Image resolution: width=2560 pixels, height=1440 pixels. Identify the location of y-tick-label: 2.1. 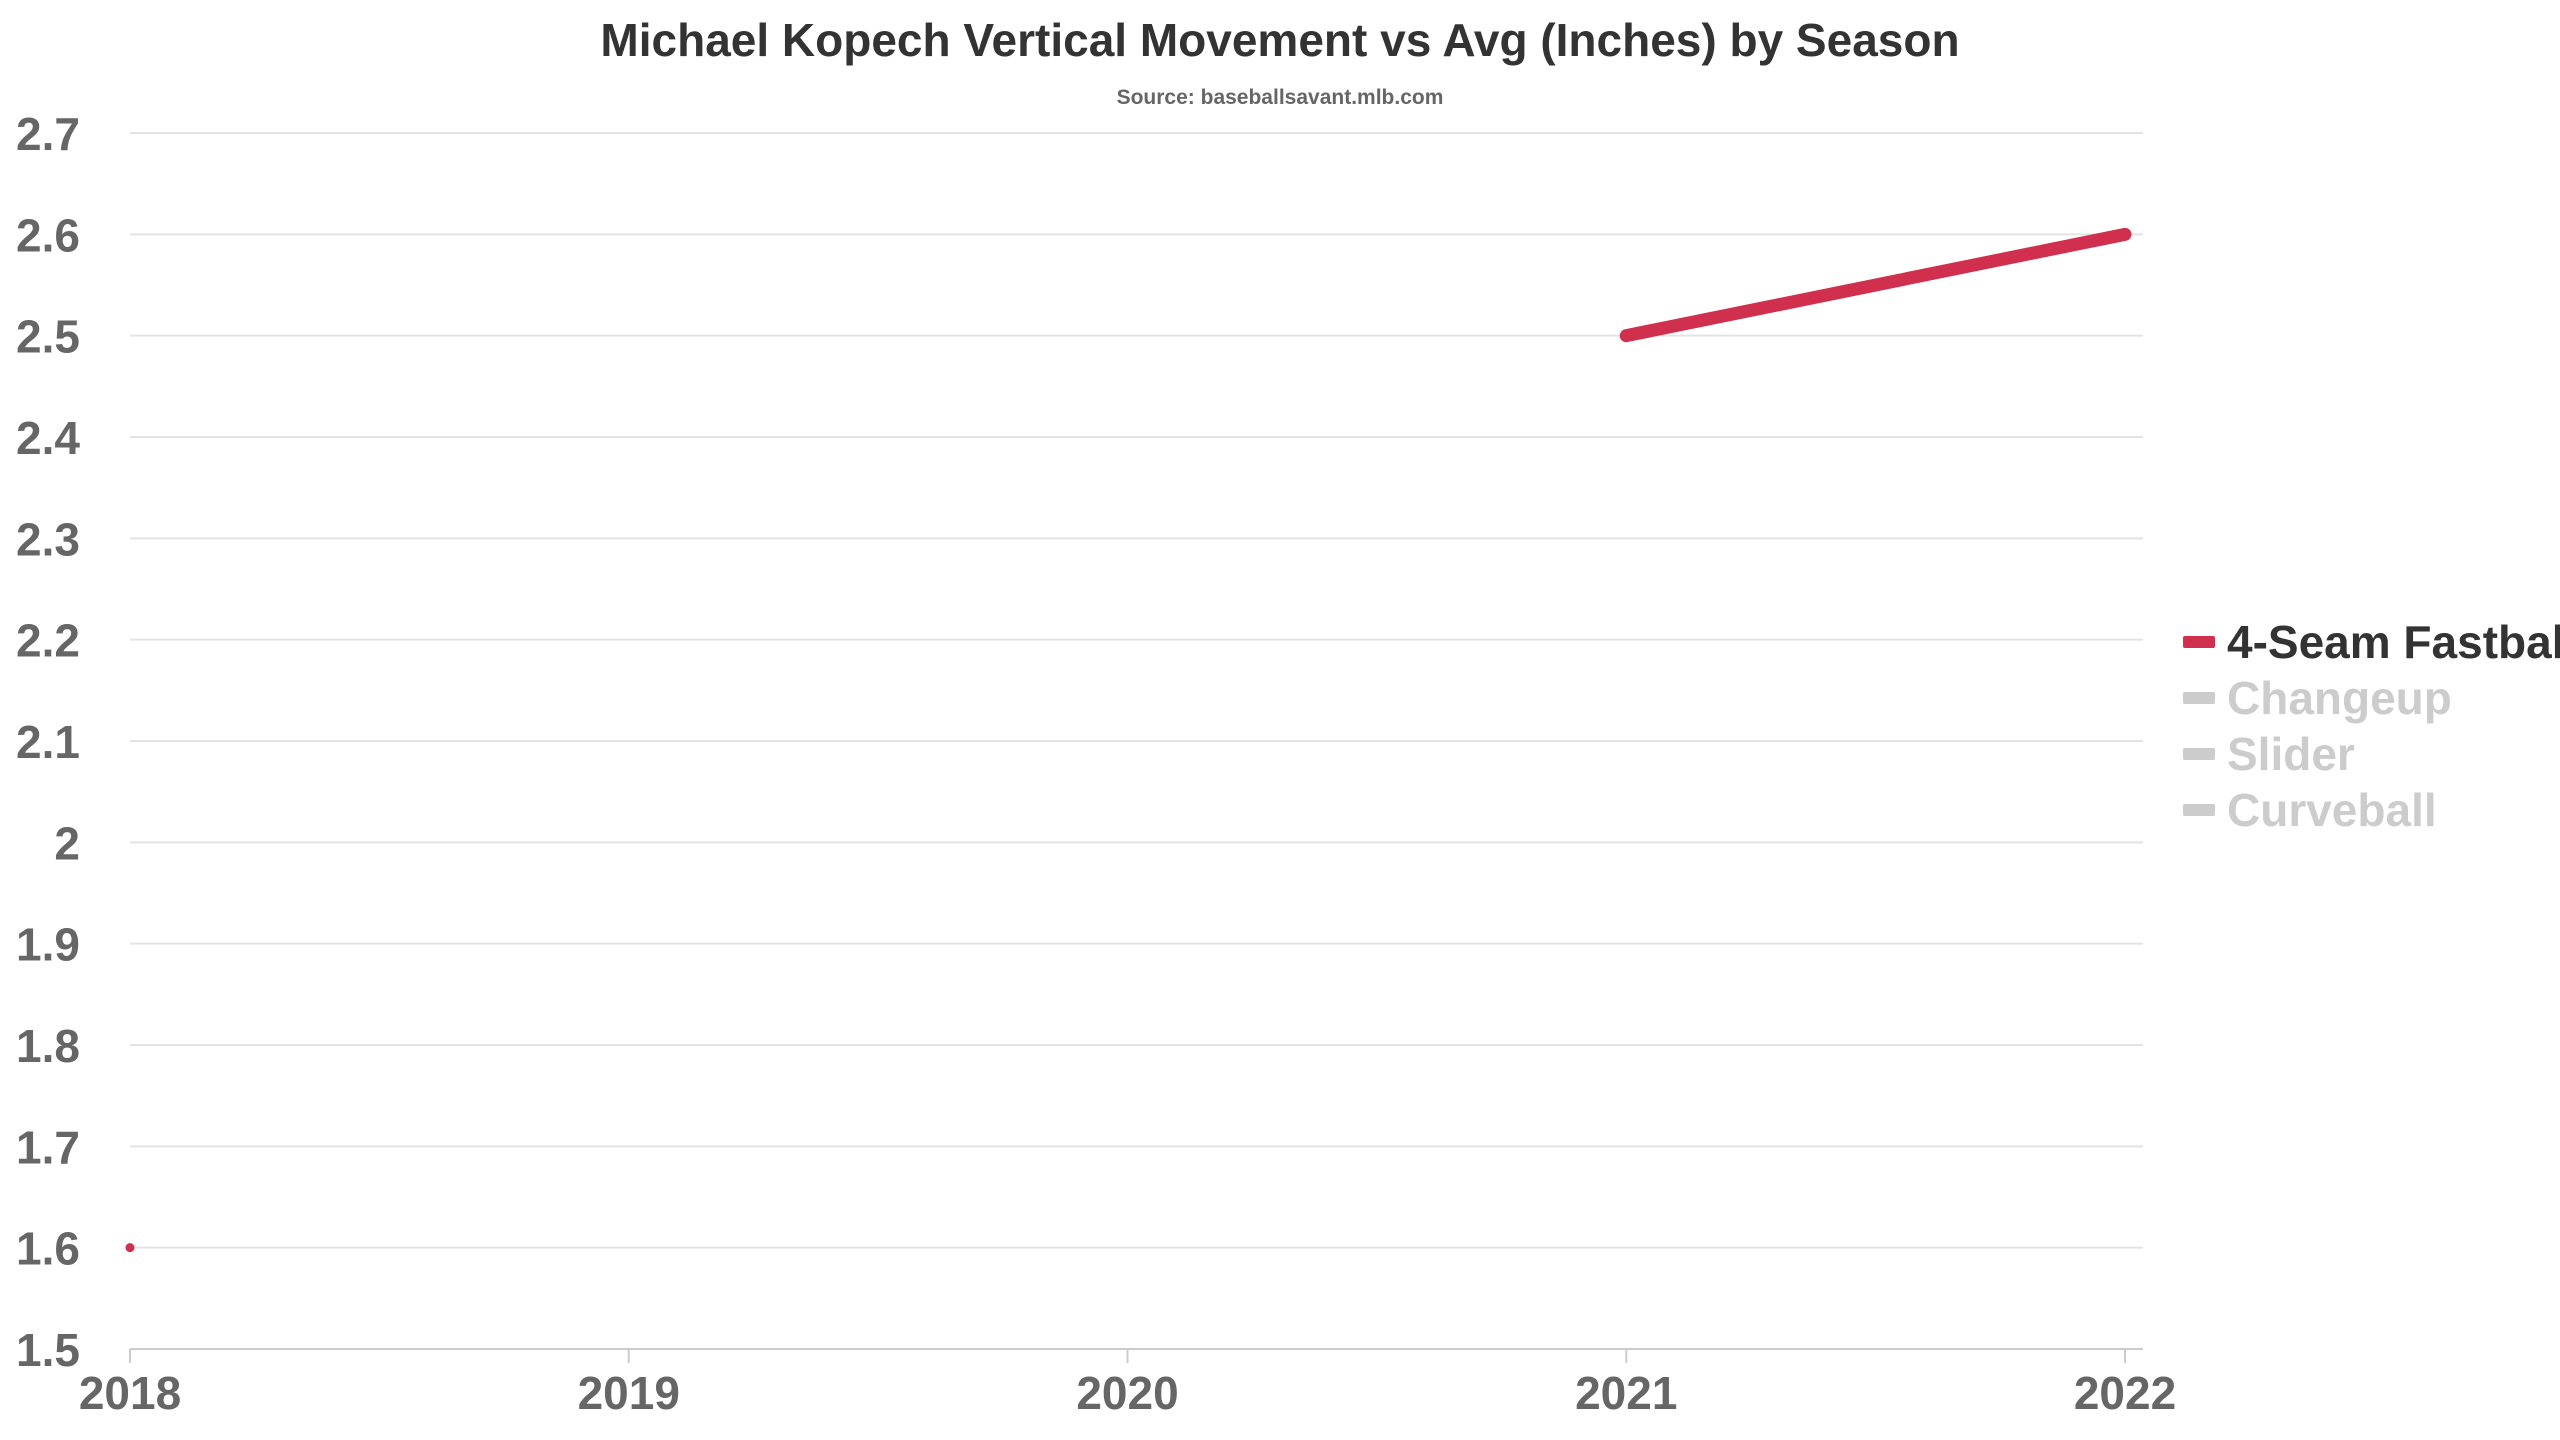
(48, 742).